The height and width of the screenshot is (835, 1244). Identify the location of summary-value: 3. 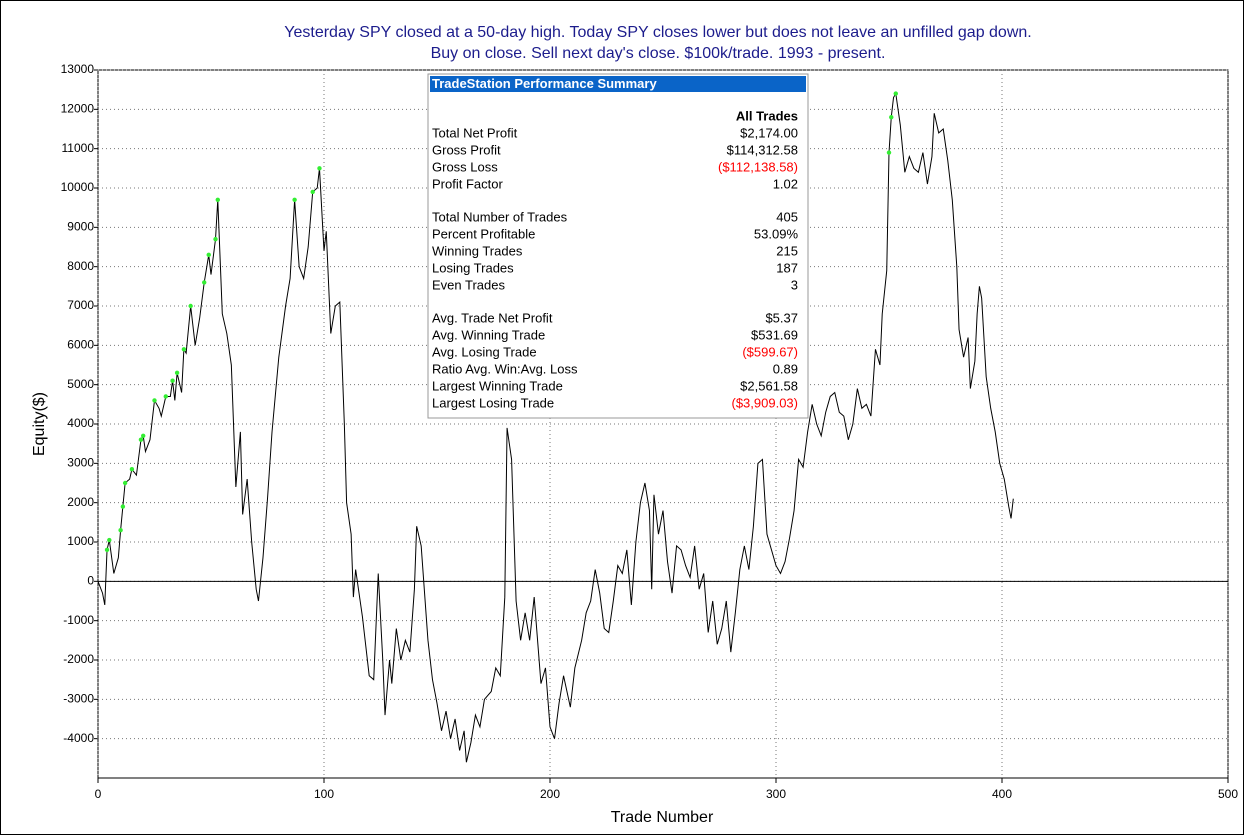
(794, 284).